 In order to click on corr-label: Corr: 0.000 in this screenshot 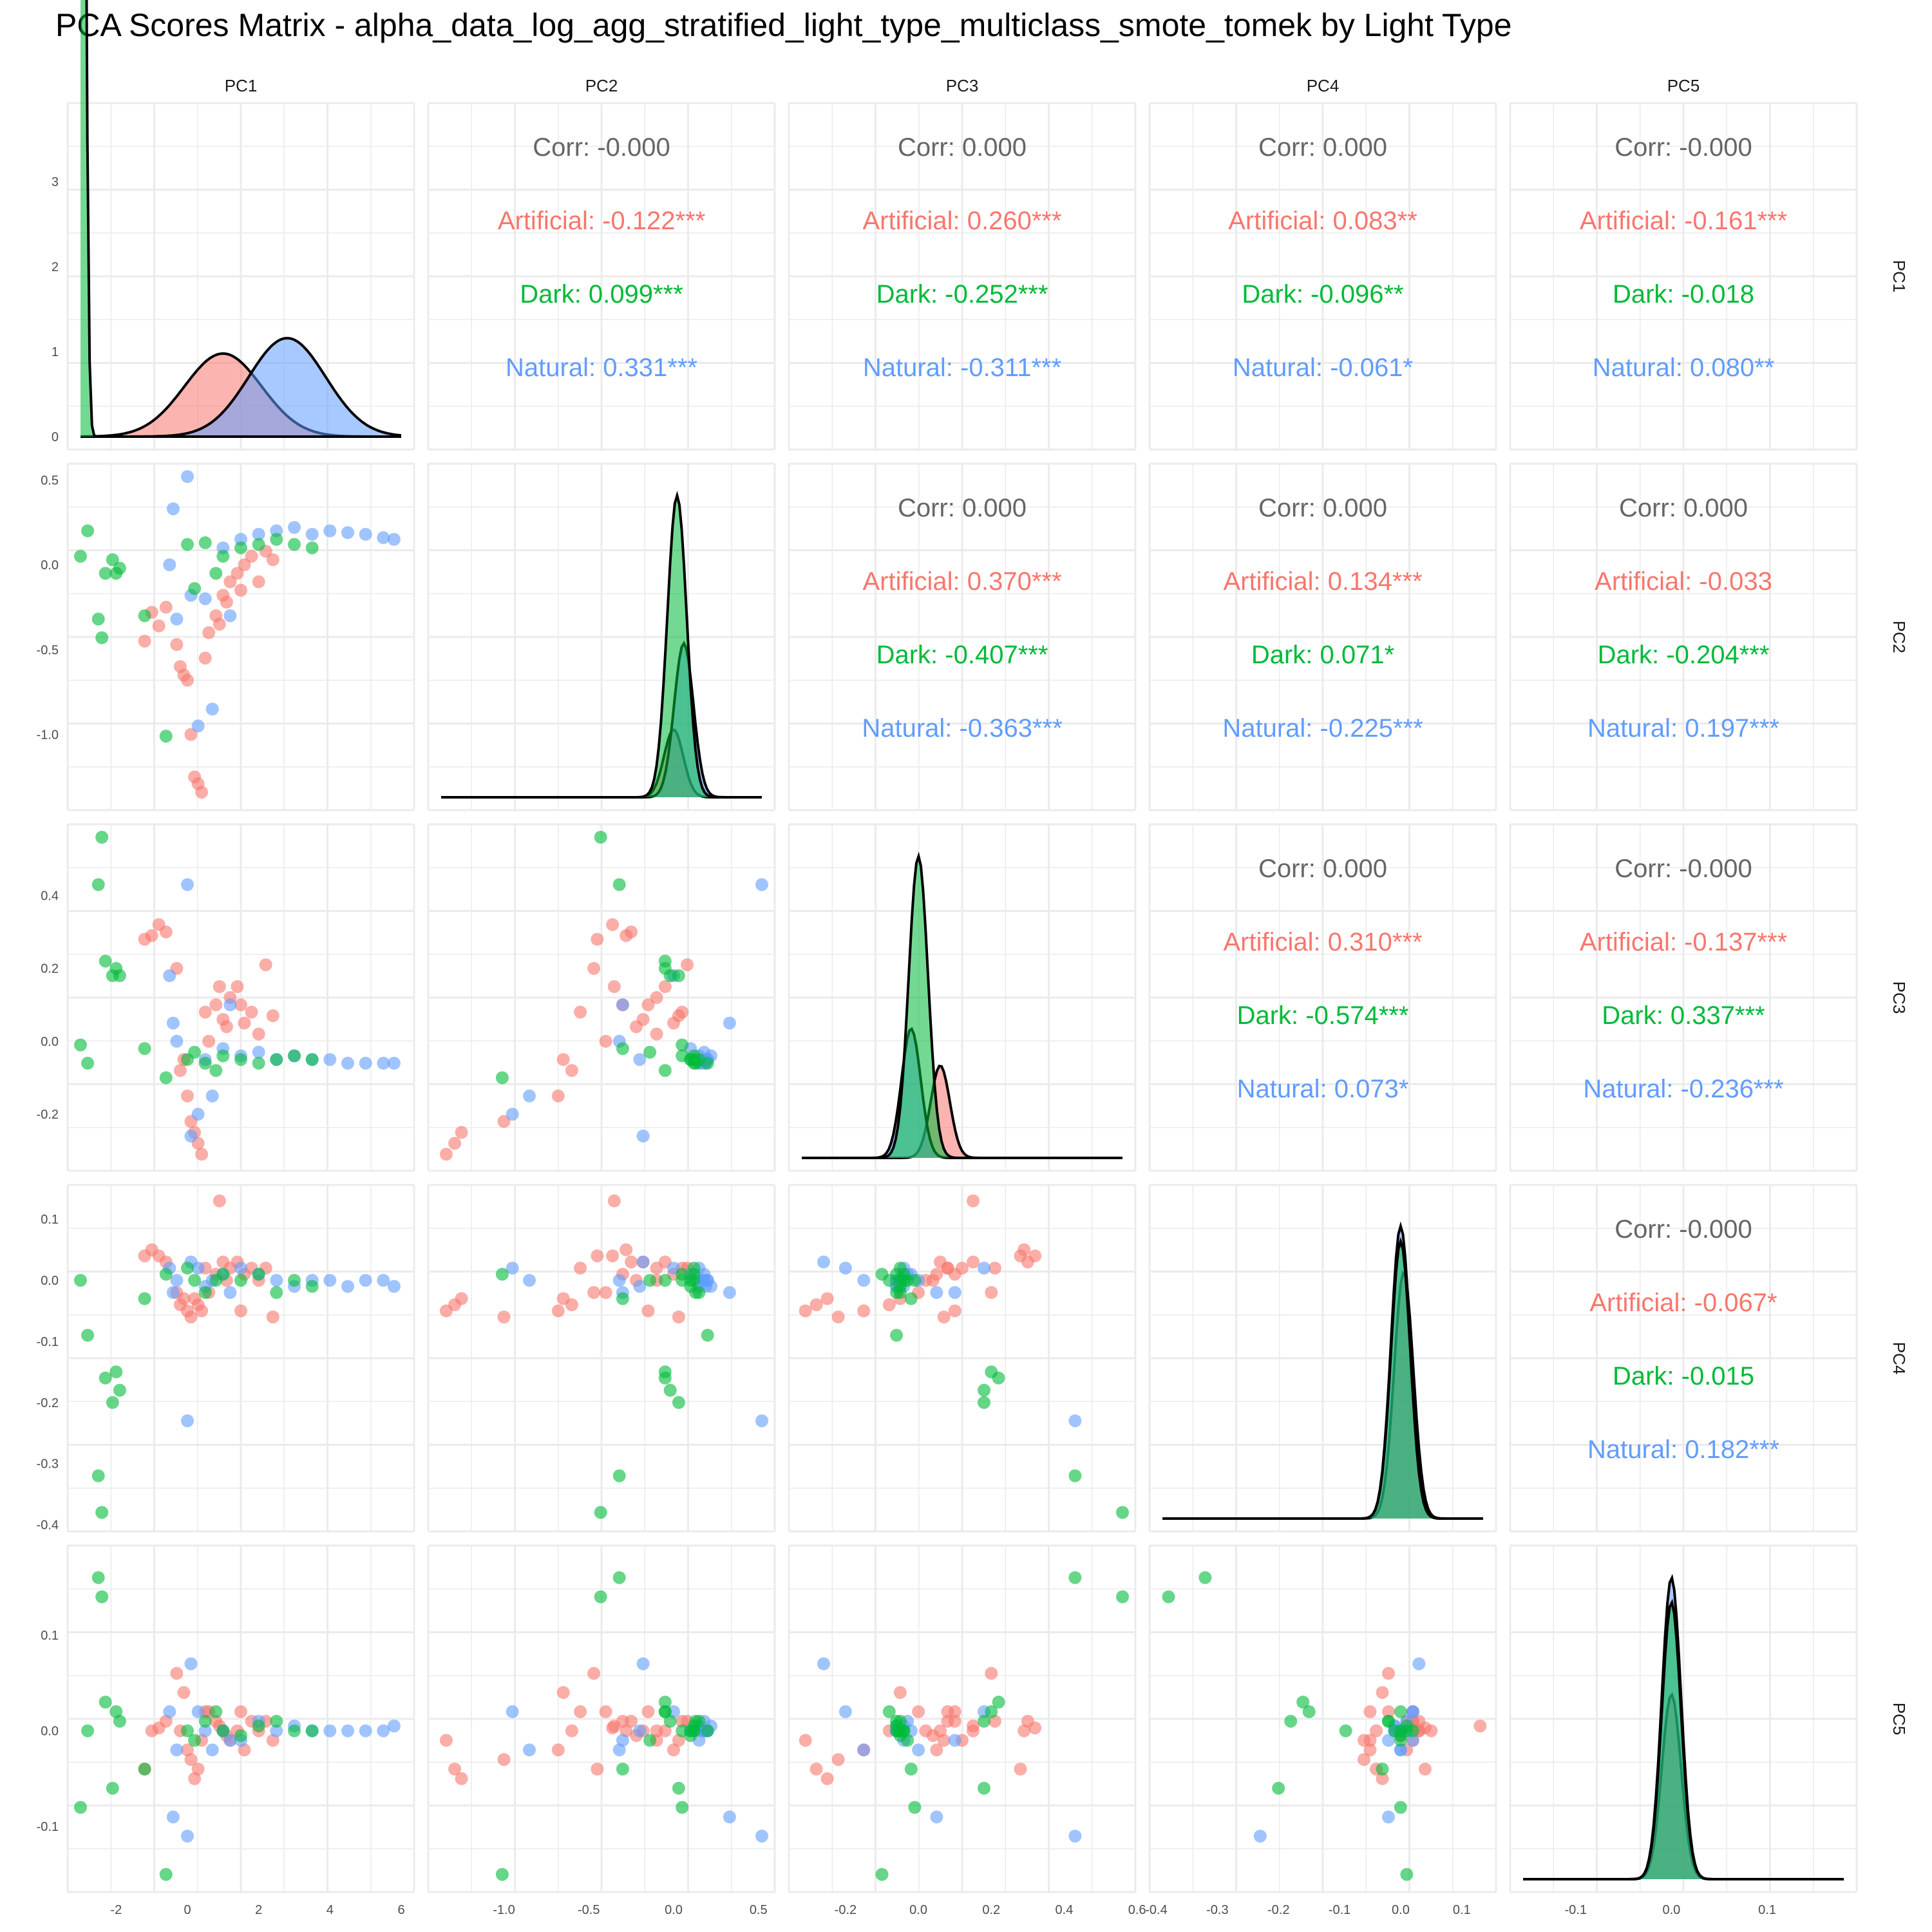, I will do `click(963, 508)`.